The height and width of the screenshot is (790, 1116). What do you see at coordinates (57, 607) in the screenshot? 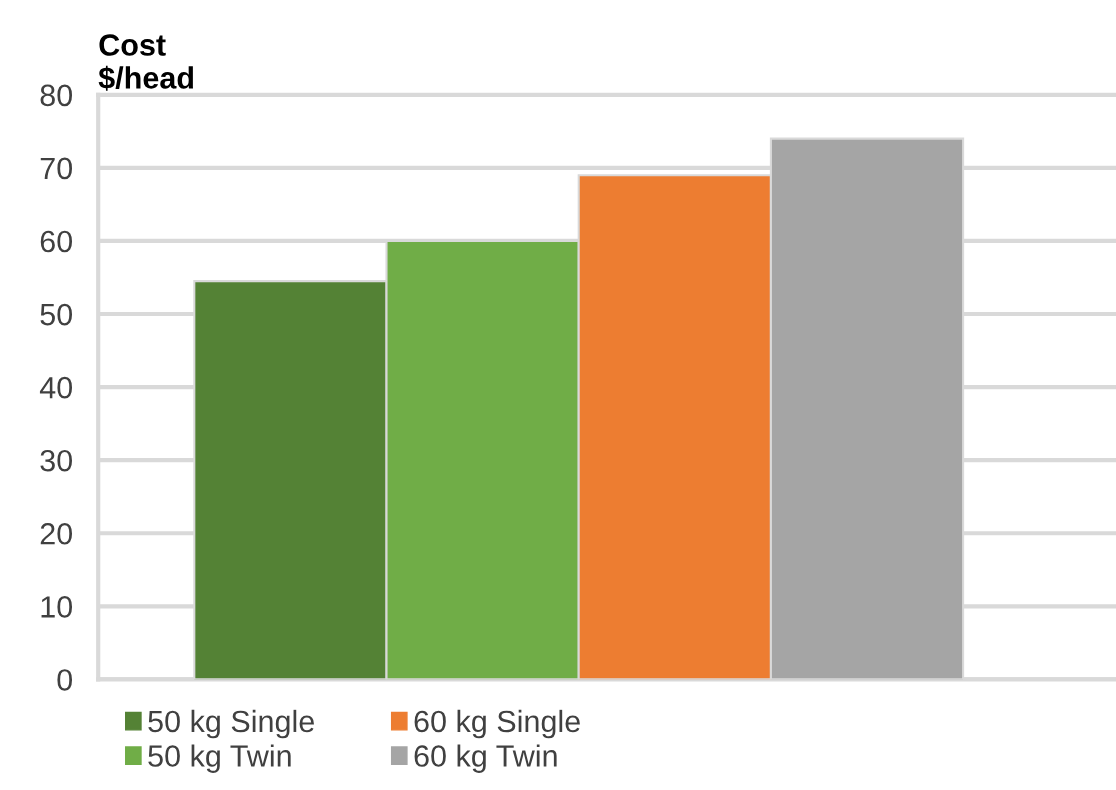
I see `y-tick-label: 10` at bounding box center [57, 607].